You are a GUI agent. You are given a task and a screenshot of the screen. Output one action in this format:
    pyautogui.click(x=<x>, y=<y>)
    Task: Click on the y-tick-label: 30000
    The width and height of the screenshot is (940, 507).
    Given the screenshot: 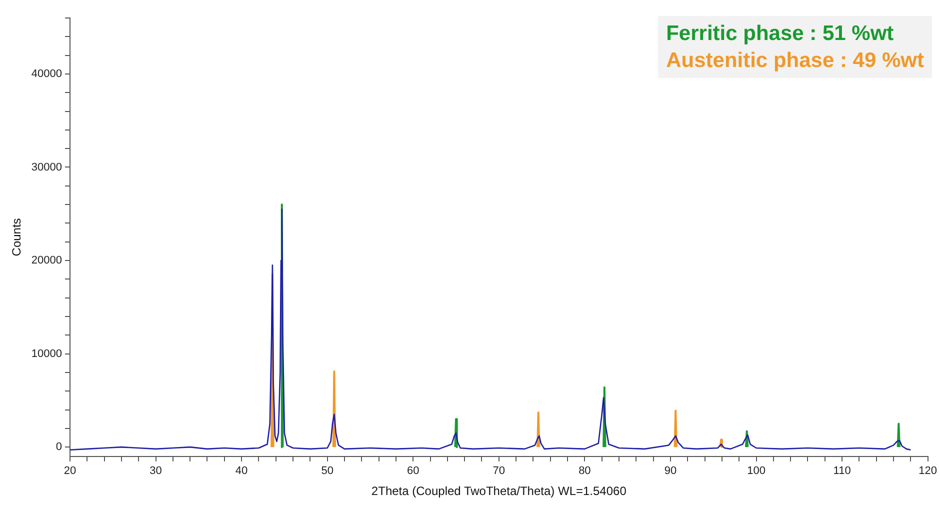 What is the action you would take?
    pyautogui.click(x=46, y=167)
    